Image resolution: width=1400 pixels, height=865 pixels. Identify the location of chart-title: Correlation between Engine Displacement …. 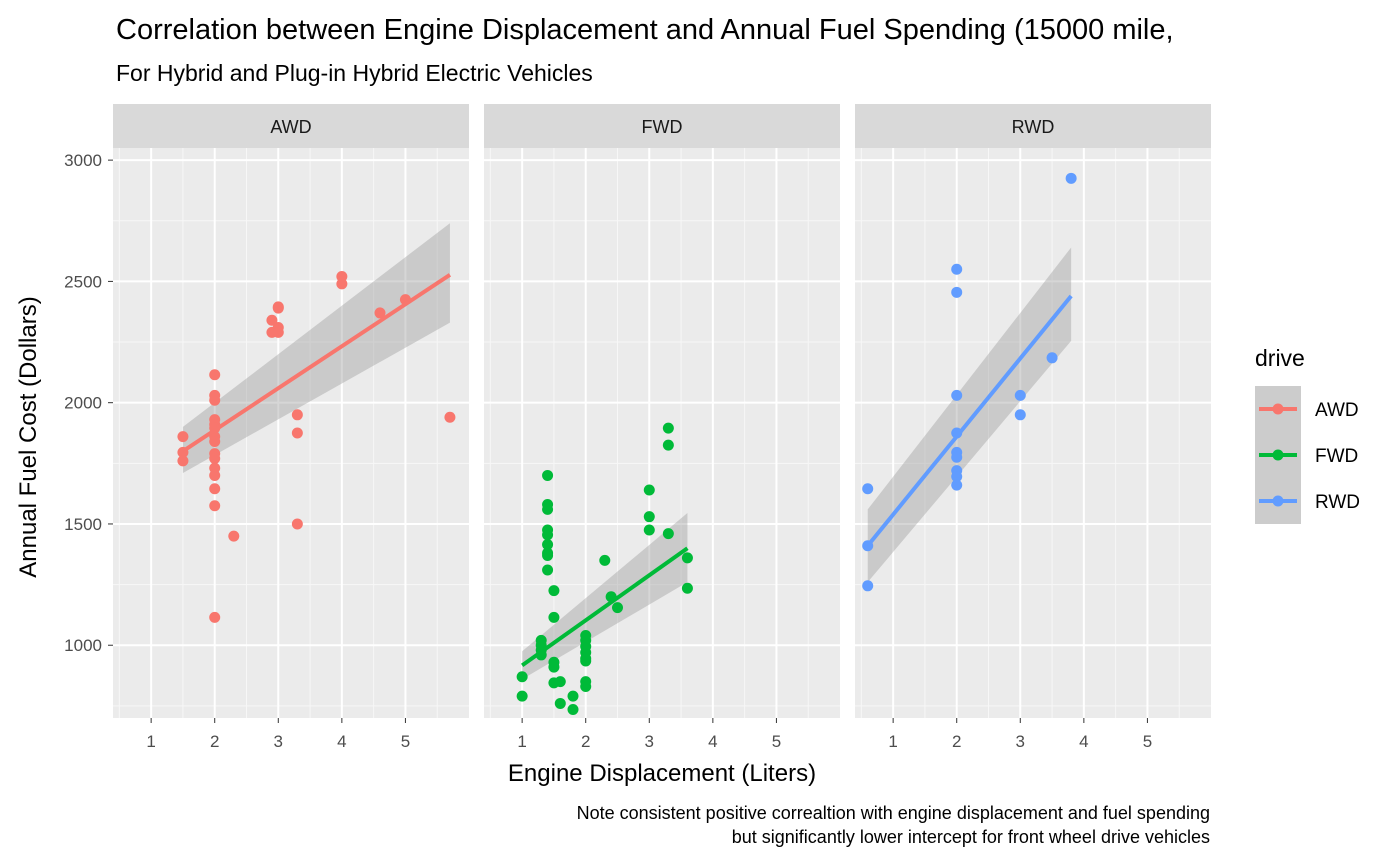
(645, 30).